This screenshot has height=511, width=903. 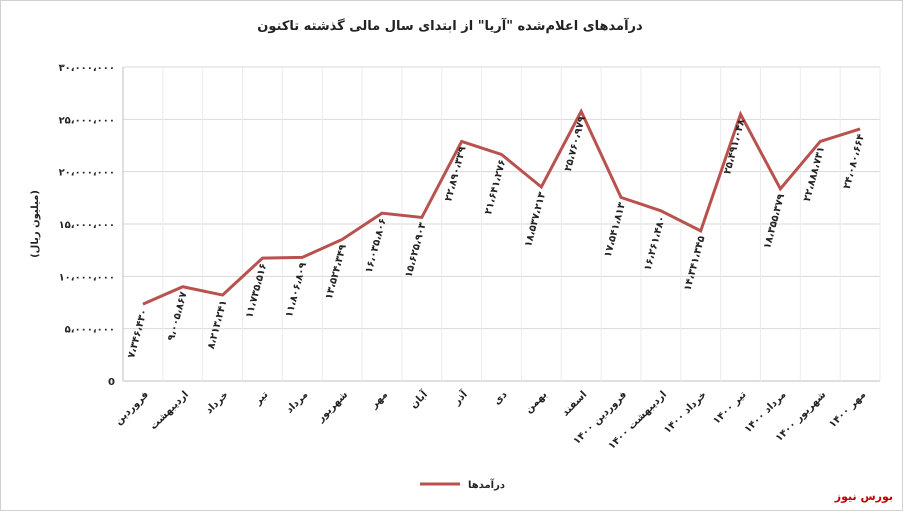 What do you see at coordinates (87, 277) in the screenshot?
I see `y-tick-label: ۱۰،۰۰۰،۰۰۰` at bounding box center [87, 277].